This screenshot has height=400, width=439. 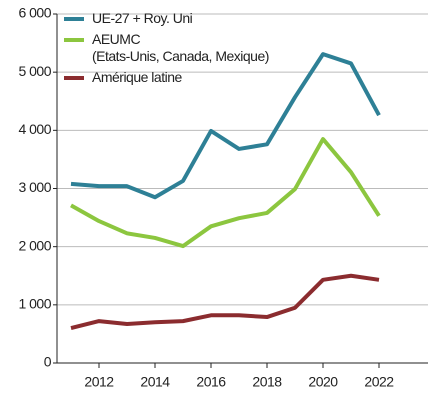 I want to click on legend-item: UE-27 + Roy. Uni, so click(x=166, y=18).